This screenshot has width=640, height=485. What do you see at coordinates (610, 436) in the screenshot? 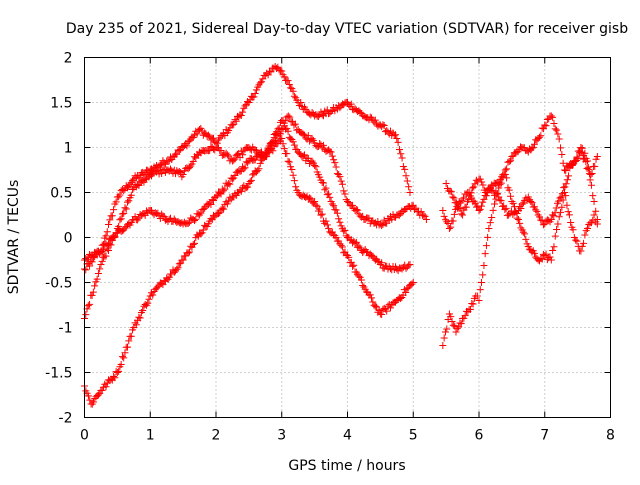
I see `x-tick-label: 8` at bounding box center [610, 436].